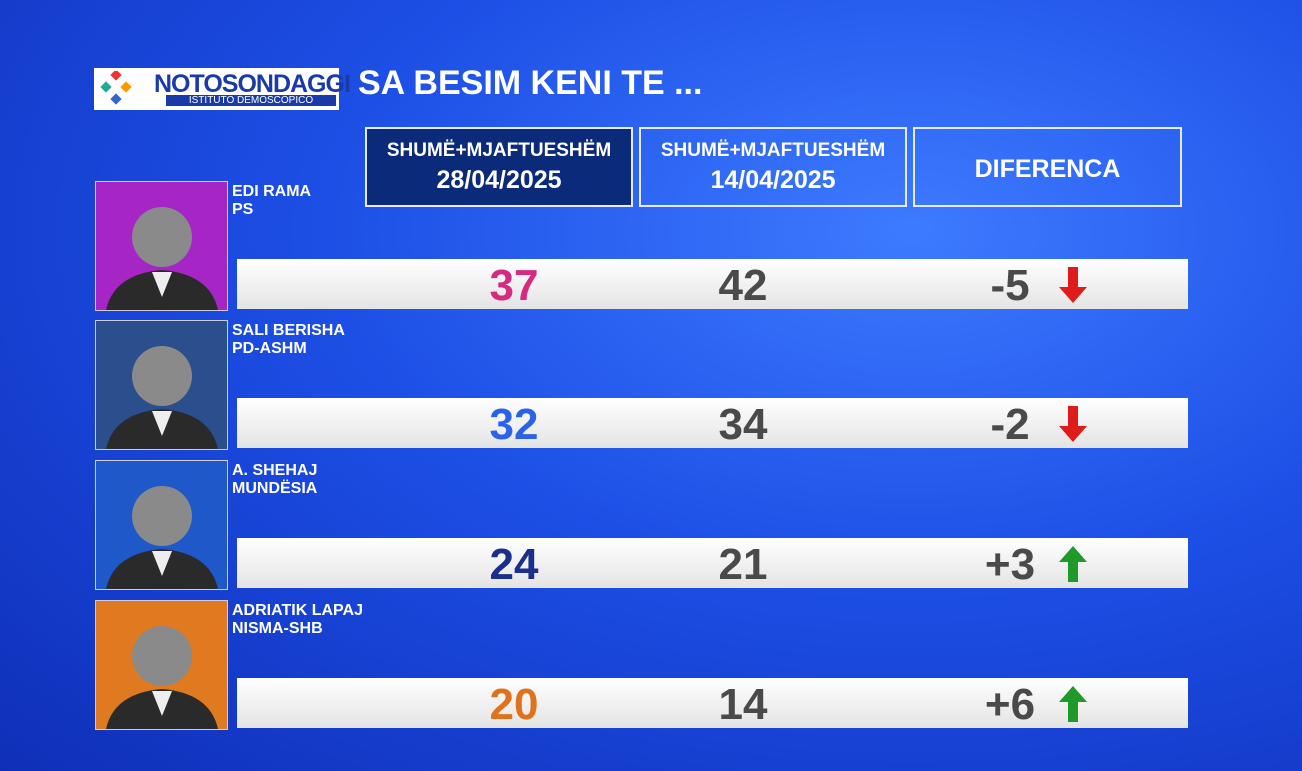 This screenshot has width=1302, height=771. Describe the element at coordinates (1010, 704) in the screenshot. I see `difference-value: +6` at that location.